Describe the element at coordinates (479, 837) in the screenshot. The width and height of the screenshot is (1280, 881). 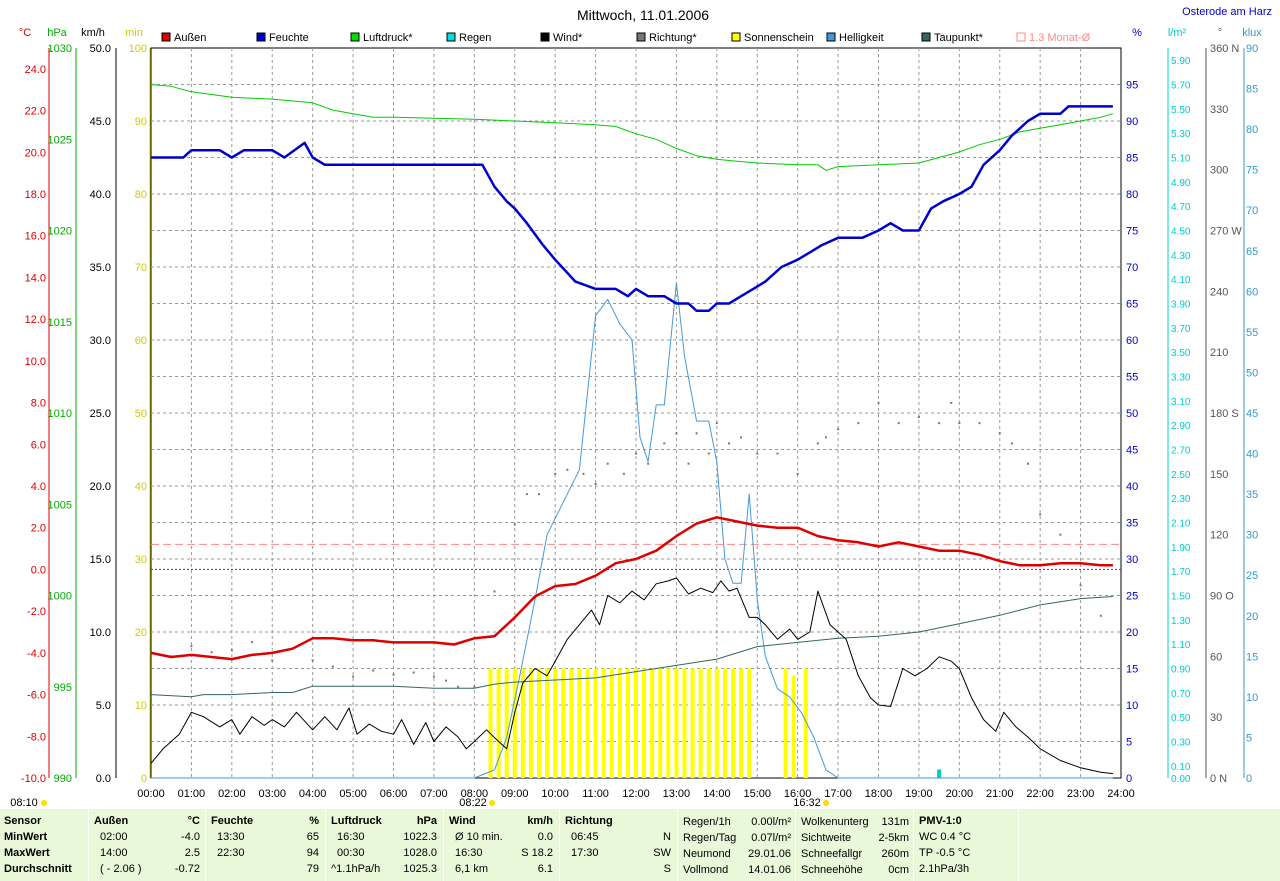
I see `wind-avg10-label: Ø 10 min.` at that location.